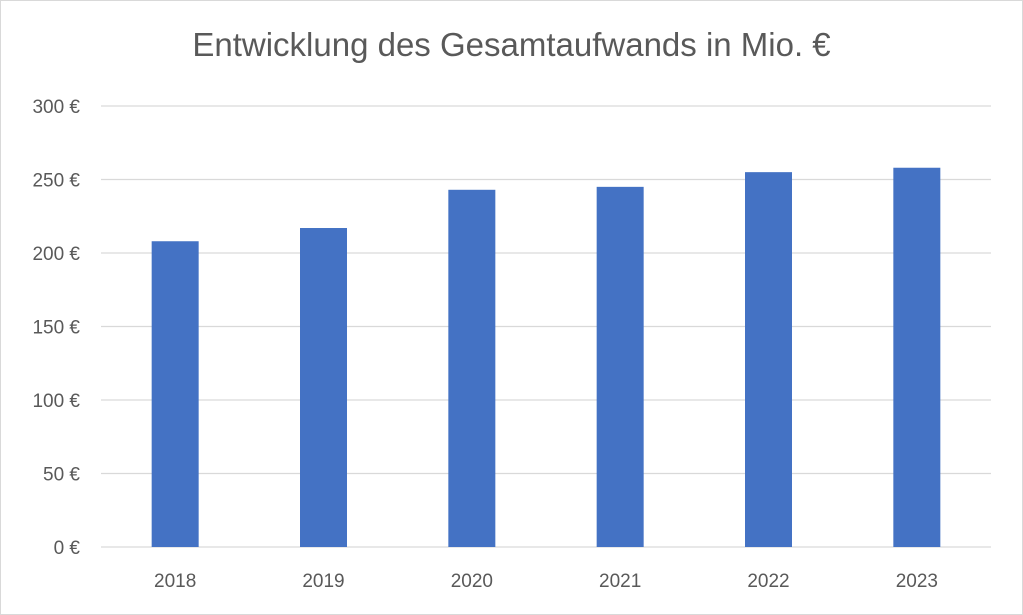  Describe the element at coordinates (56, 254) in the screenshot. I see `y-tick-label: 200 €` at that location.